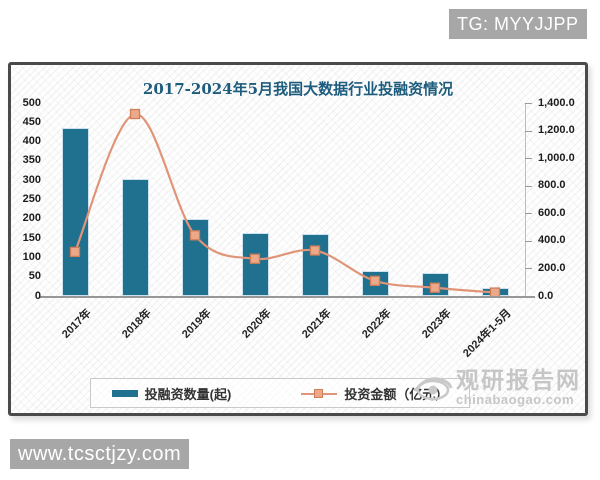 The image size is (600, 480). What do you see at coordinates (31, 102) in the screenshot?
I see `y-axis-left-tick-label: 500` at bounding box center [31, 102].